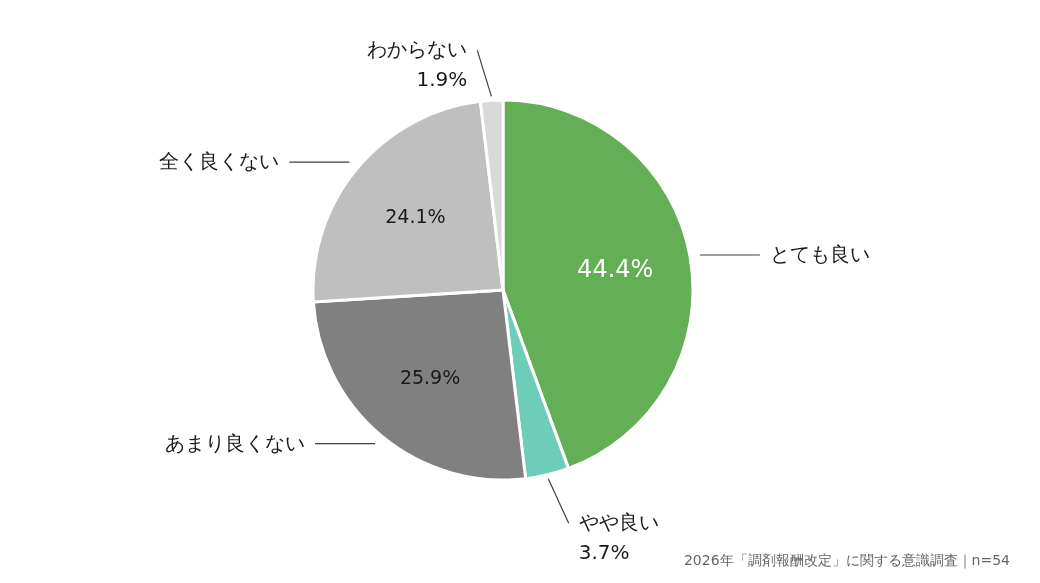 This screenshot has height=583, width=1040. What do you see at coordinates (819, 254) in the screenshot?
I see `slice-label: とても良い` at bounding box center [819, 254].